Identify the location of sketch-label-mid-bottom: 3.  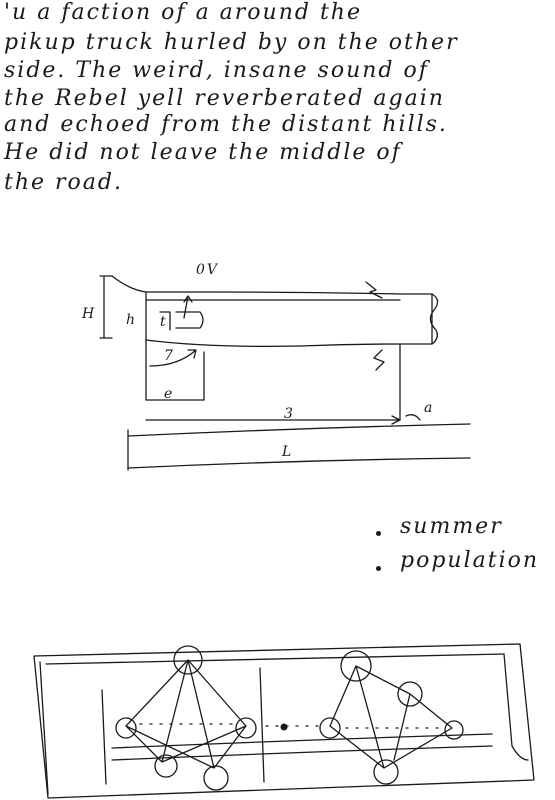
(289, 414).